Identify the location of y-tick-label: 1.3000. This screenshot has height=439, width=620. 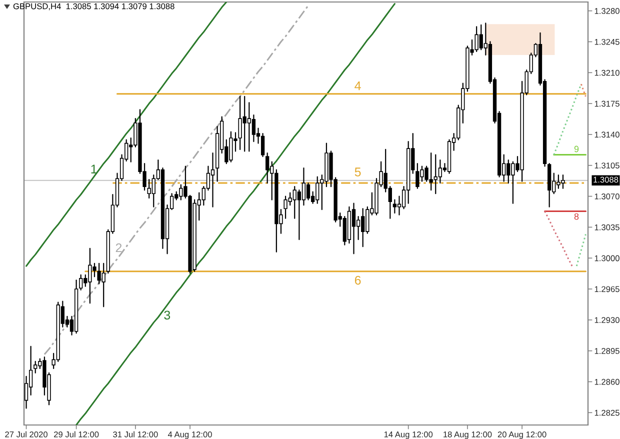
(607, 258).